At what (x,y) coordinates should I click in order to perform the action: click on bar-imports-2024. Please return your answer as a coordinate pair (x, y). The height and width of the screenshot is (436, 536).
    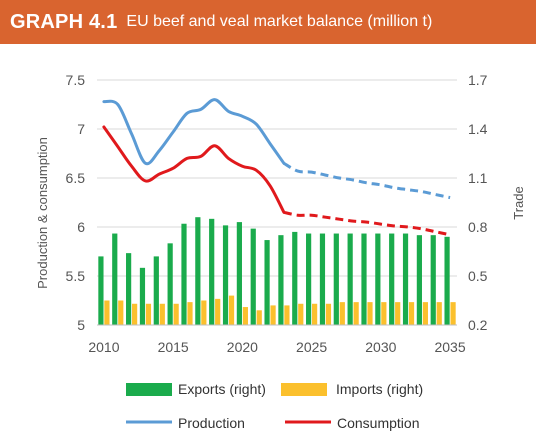
    Looking at the image, I should click on (301, 314).